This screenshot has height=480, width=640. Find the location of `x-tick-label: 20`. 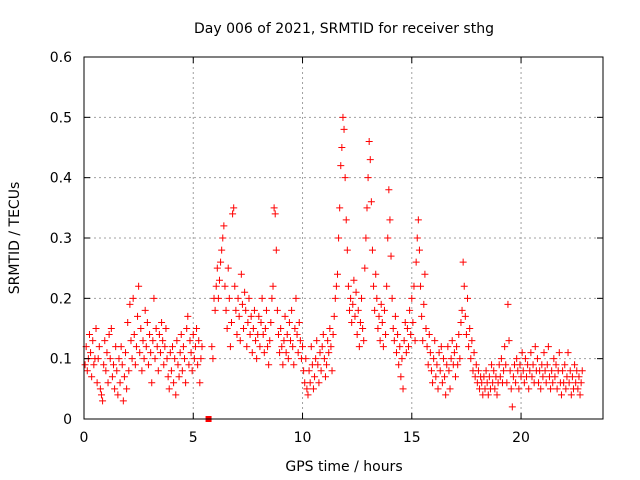

x-tick-label: 20 is located at coordinates (521, 438).